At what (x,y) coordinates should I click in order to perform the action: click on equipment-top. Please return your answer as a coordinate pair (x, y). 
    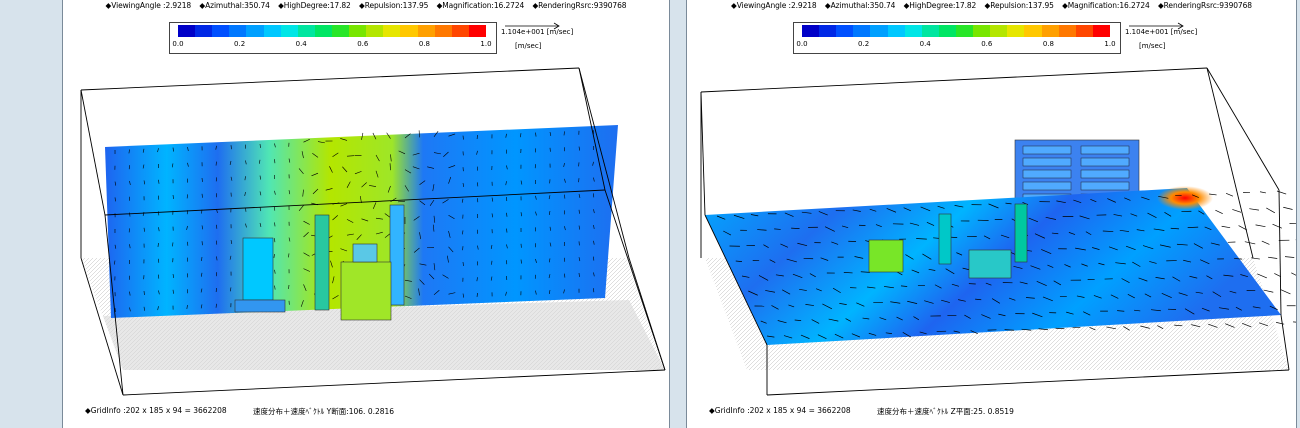
    Looking at the image, I should click on (365, 253).